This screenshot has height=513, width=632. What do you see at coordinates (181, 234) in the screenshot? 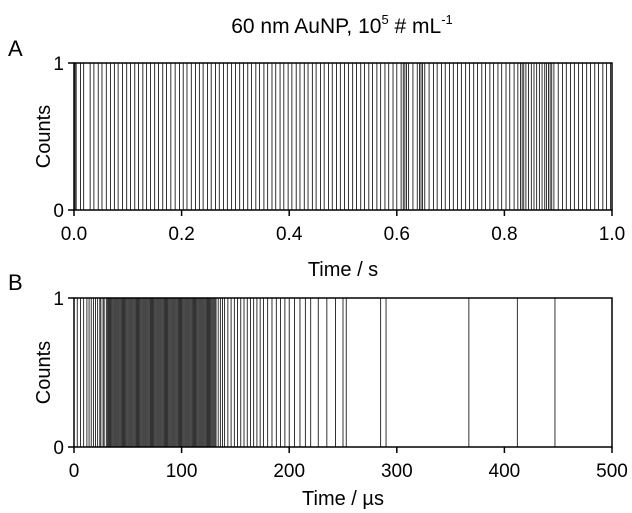
I see `x-tick-label: 0.2` at bounding box center [181, 234].